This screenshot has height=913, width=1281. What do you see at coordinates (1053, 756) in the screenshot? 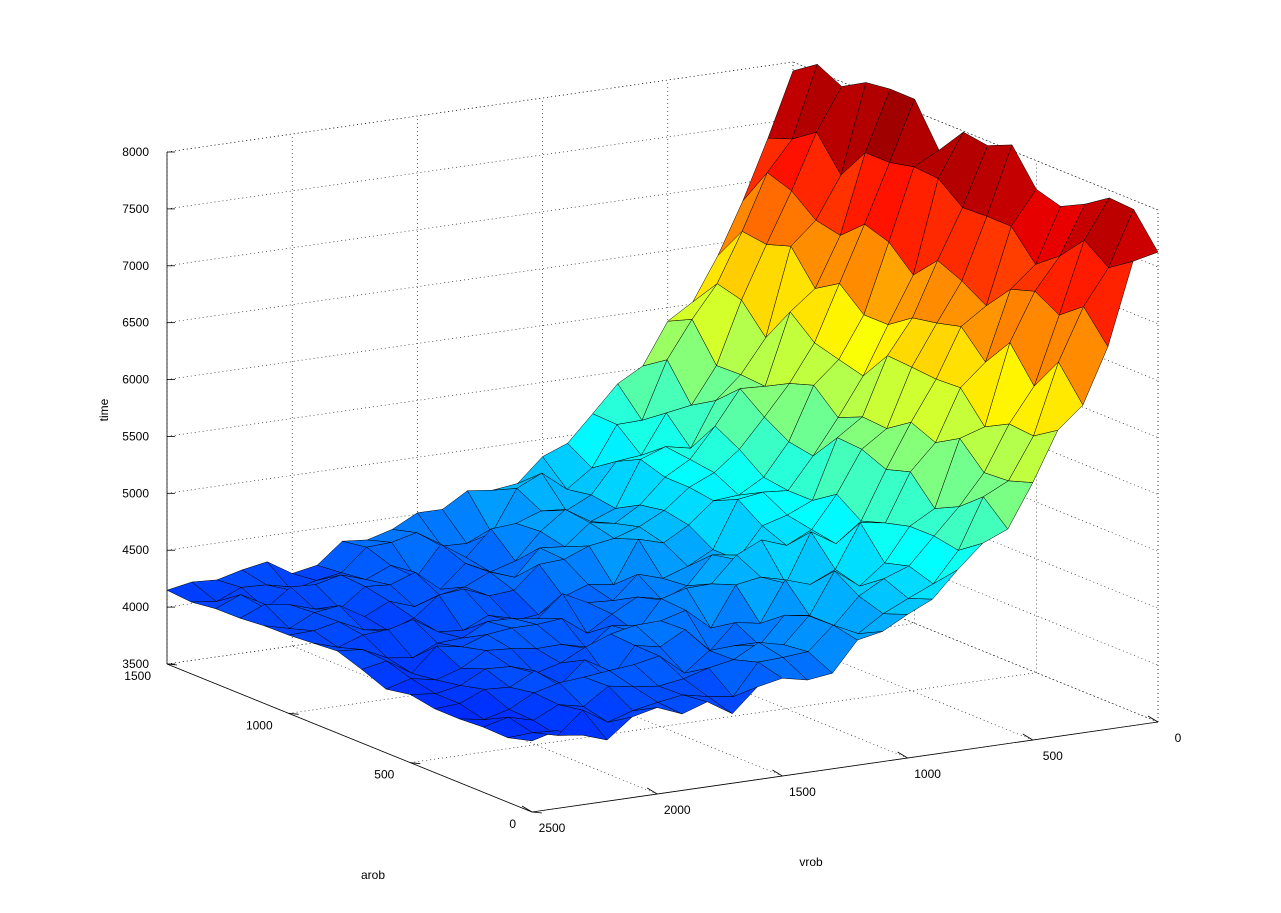
I see `x-tick-label: 500` at bounding box center [1053, 756].